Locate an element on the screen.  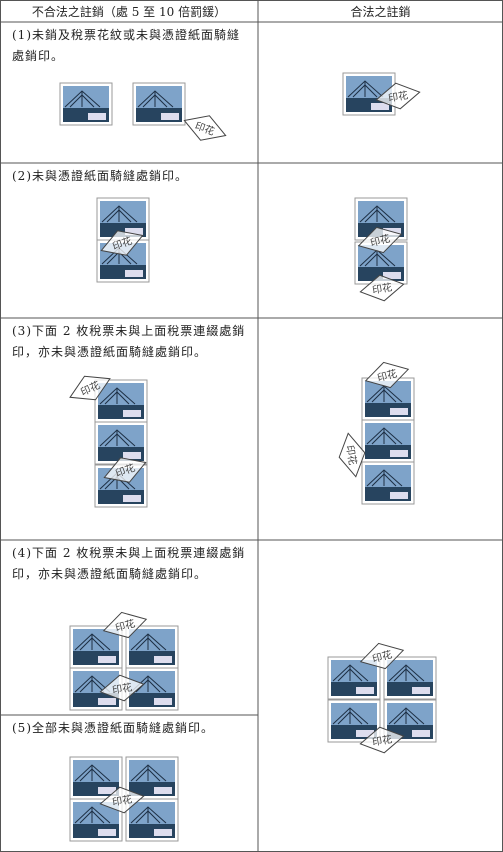
row-text: (4)下面 2 枚稅票未與上面稅票連綴處銷印，亦未與憑證紙面騎縫處銷印。 is located at coordinates (129, 563).